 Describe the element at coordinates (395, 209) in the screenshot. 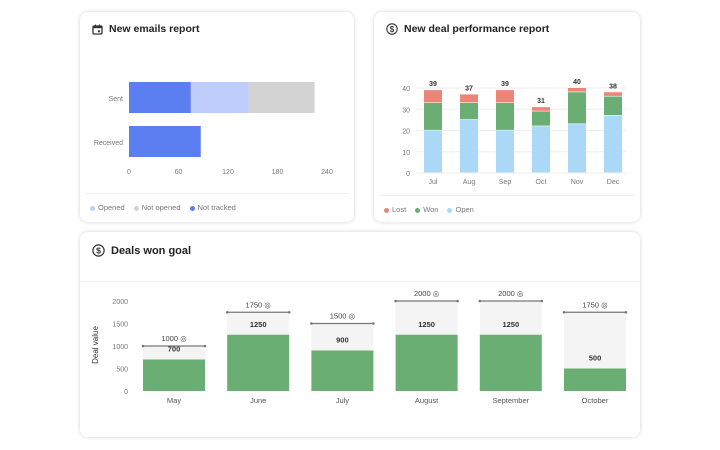

I see `legend-item: Lost` at that location.